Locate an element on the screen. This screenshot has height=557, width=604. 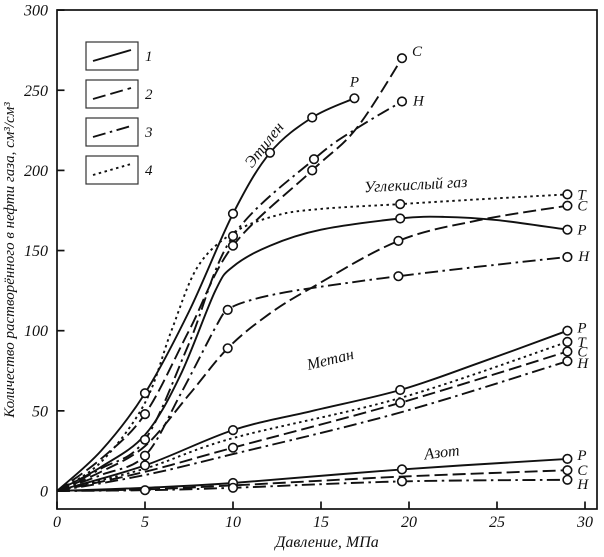
end-label-nitrogen-c: C is located at coordinates (582, 471).